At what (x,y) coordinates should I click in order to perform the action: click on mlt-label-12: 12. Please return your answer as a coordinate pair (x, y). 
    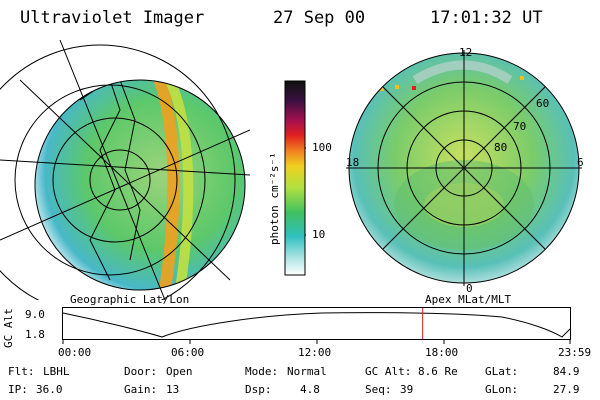
    Looking at the image, I should click on (466, 52).